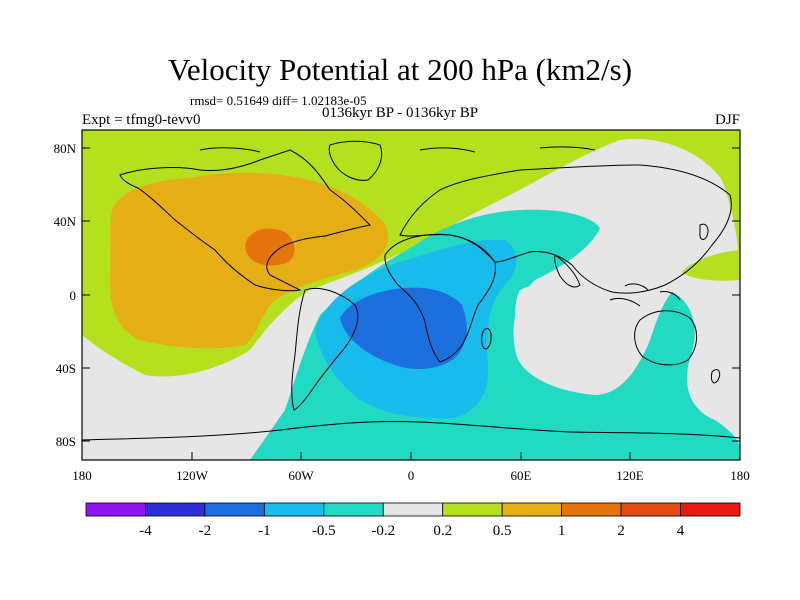  I want to click on coast-eurasia, so click(565, 229).